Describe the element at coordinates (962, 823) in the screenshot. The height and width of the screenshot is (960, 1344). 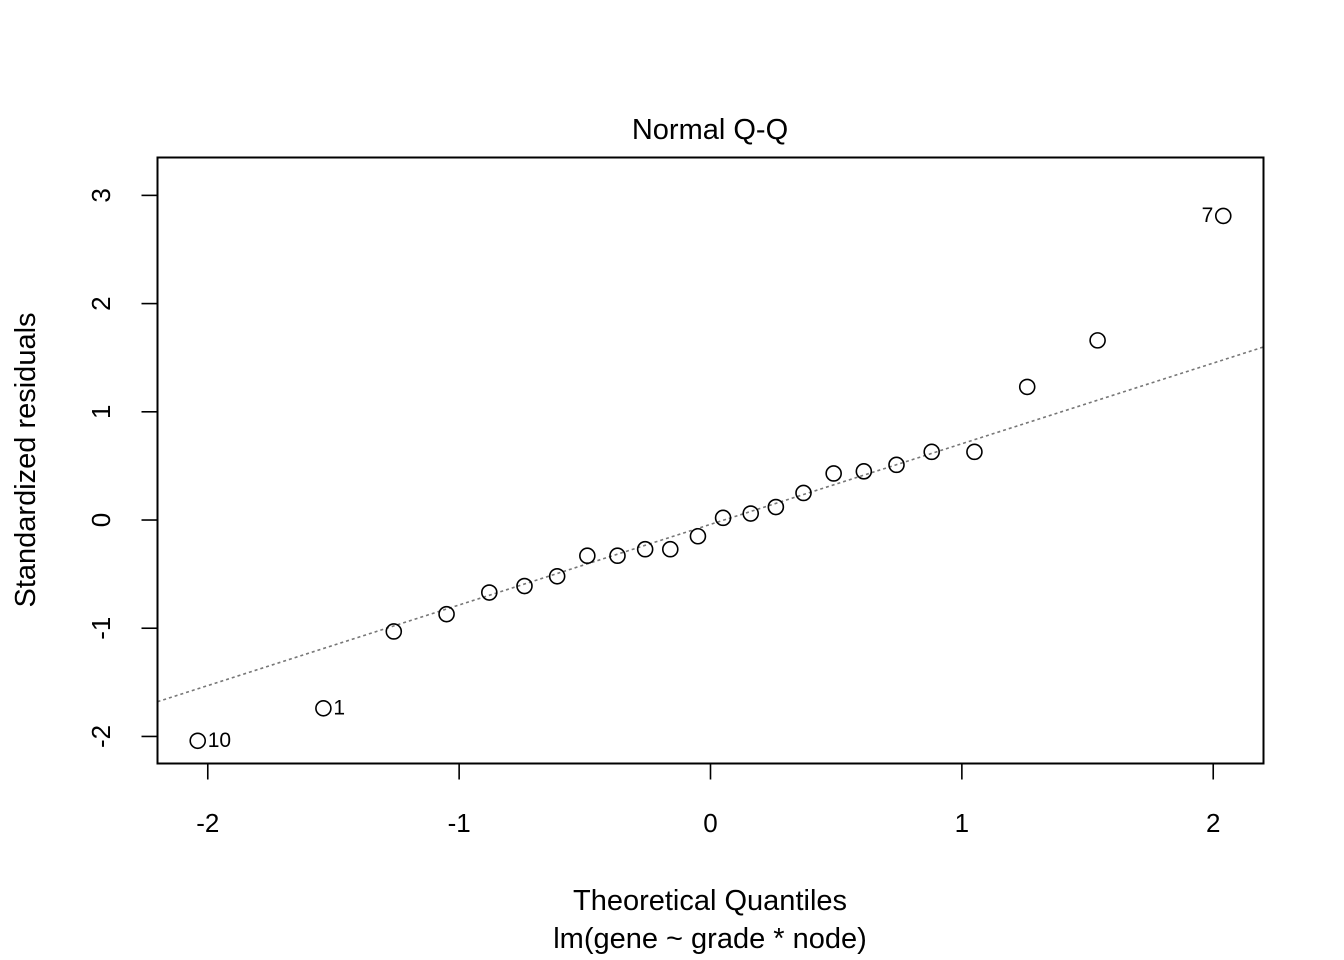
I see `x-tick-label: 1` at that location.